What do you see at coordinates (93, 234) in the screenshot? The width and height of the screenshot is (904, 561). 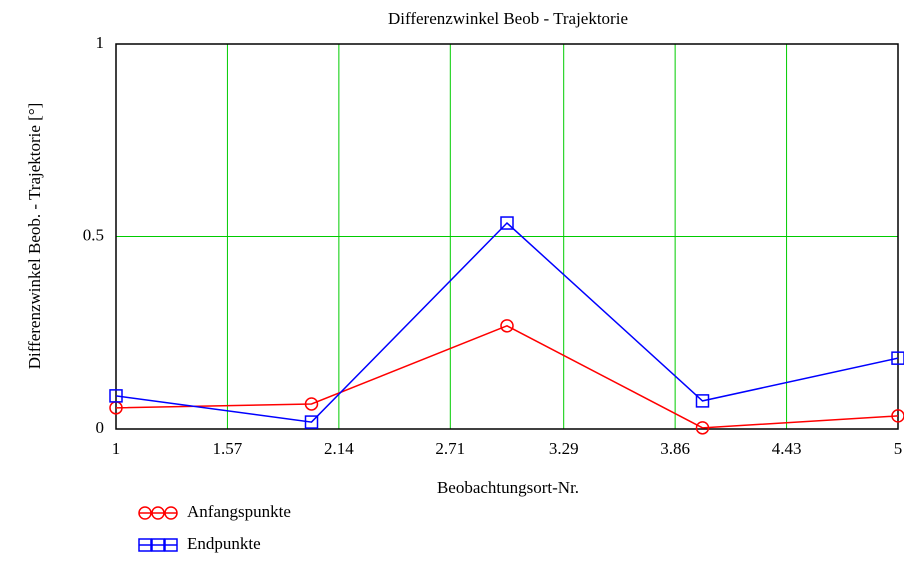 I see `y-tick-label: 0.5` at bounding box center [93, 234].